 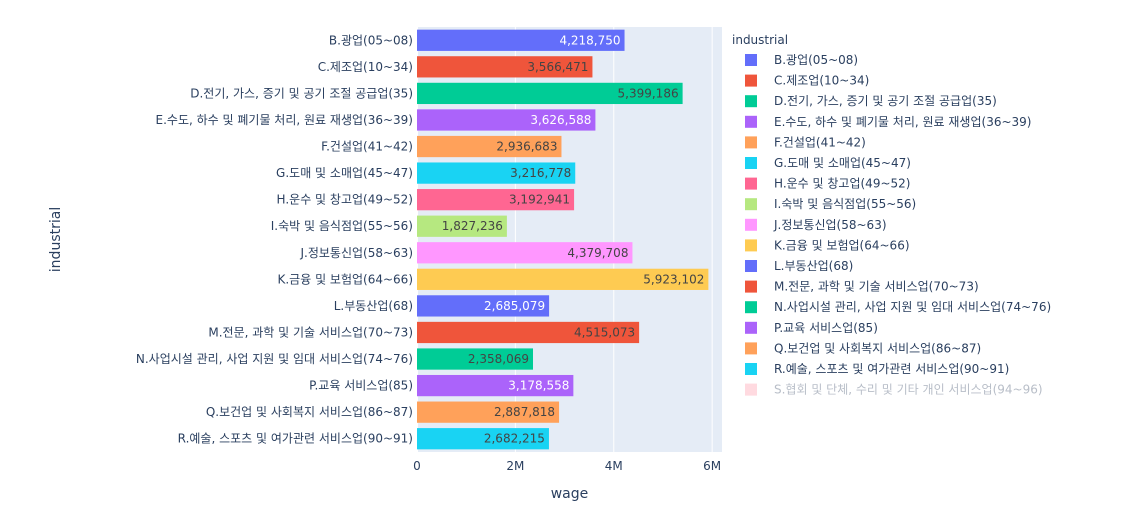 I want to click on legend-item-14: Q.보건업 및 사회복지 서비스업(86~87), so click(x=863, y=348).